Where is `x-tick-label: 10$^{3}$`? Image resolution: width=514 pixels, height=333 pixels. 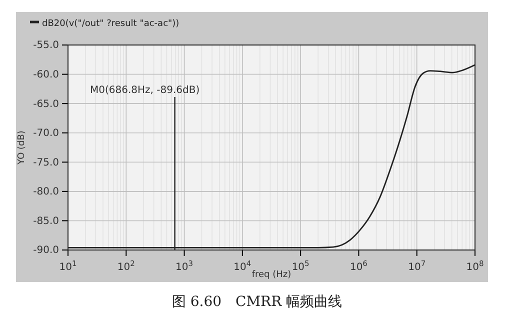
x-tick-label: 10$^{3}$ is located at coordinates (185, 265).